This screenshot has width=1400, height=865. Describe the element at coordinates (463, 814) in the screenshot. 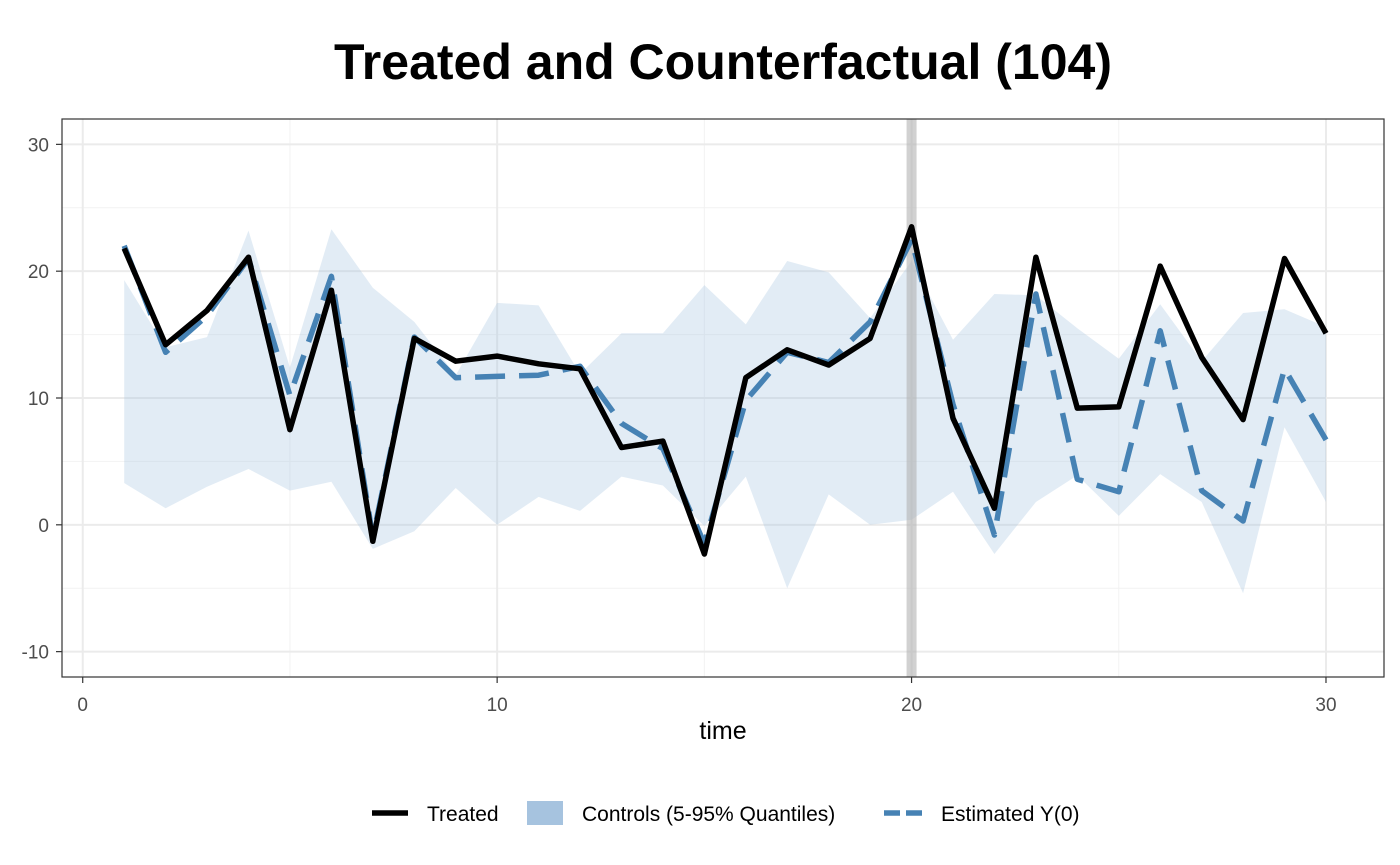

I see `legend-label-treated: Treated` at that location.